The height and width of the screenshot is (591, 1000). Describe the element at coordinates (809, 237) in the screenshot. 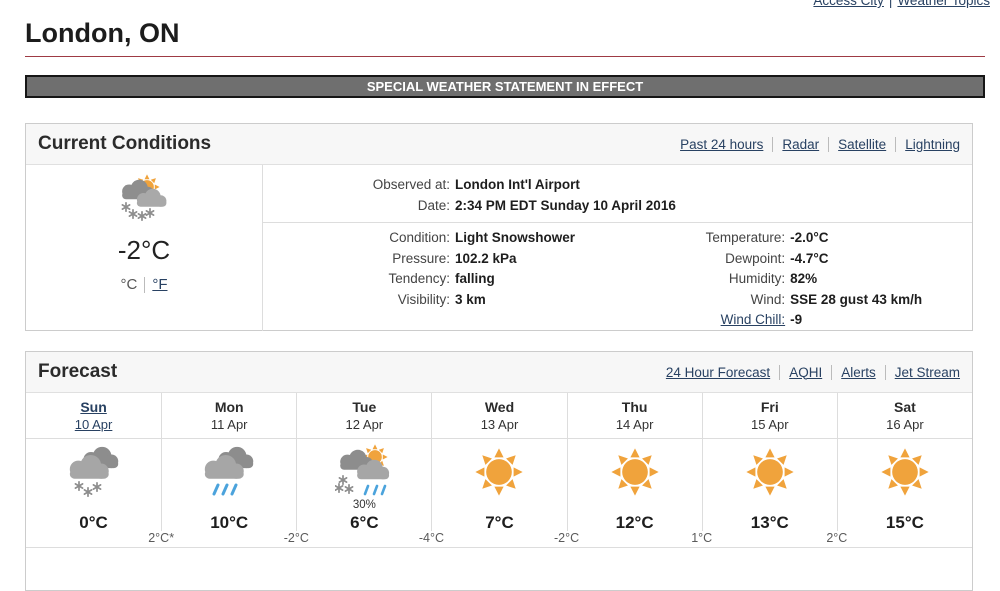

I see `temperature-value: -2.0°C` at that location.